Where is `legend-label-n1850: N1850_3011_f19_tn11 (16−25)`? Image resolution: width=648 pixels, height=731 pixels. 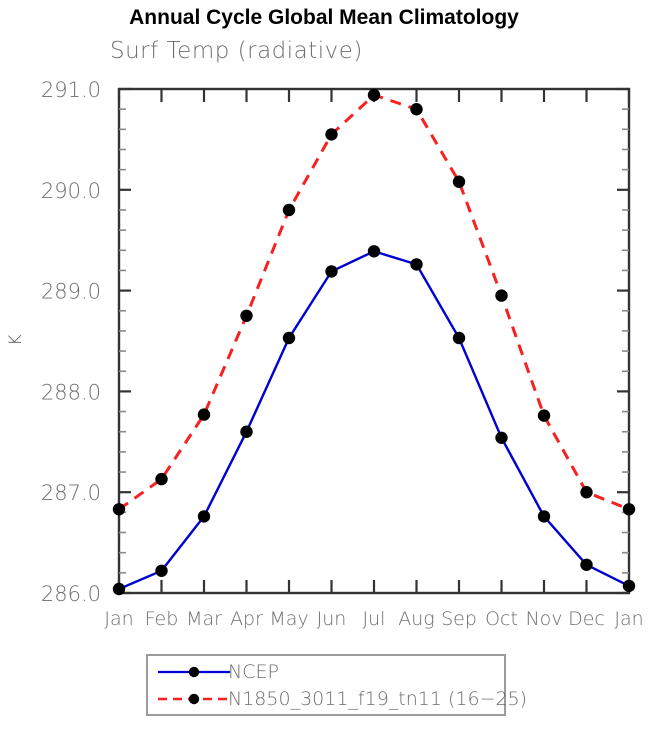 legend-label-n1850: N1850_3011_f19_tn11 (16−25) is located at coordinates (378, 698).